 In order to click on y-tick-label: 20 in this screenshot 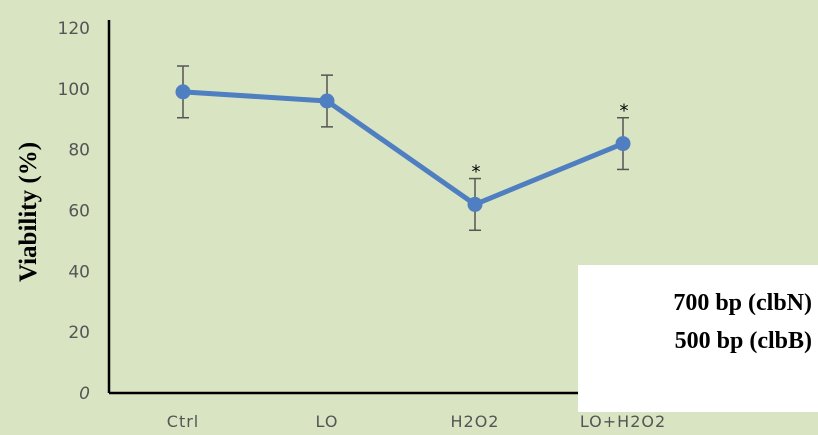, I will do `click(79, 333)`.